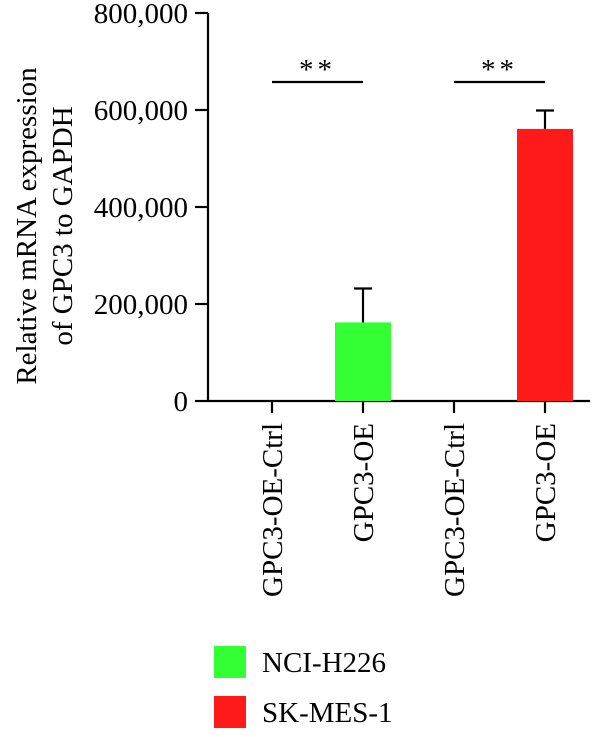 Image resolution: width=600 pixels, height=737 pixels. I want to click on y-tick-label: 600,000, so click(141, 111).